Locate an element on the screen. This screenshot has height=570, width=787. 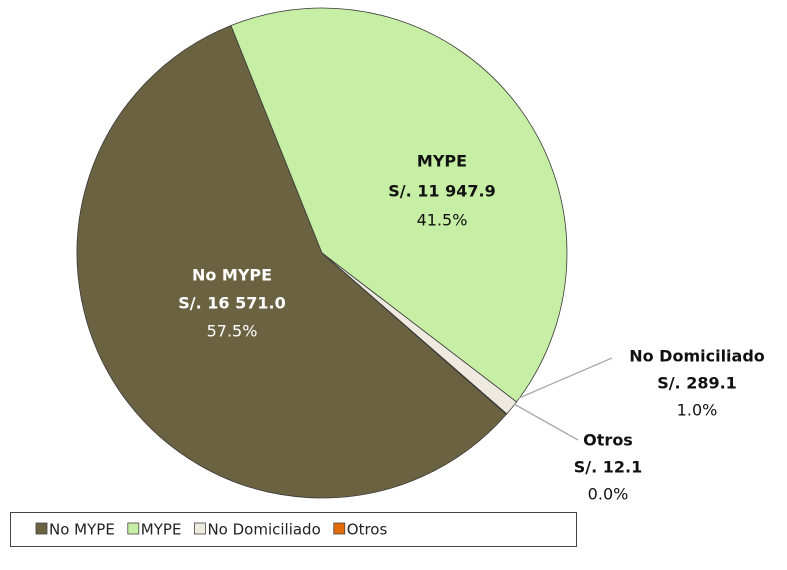
slice-label: MYPE is located at coordinates (442, 161).